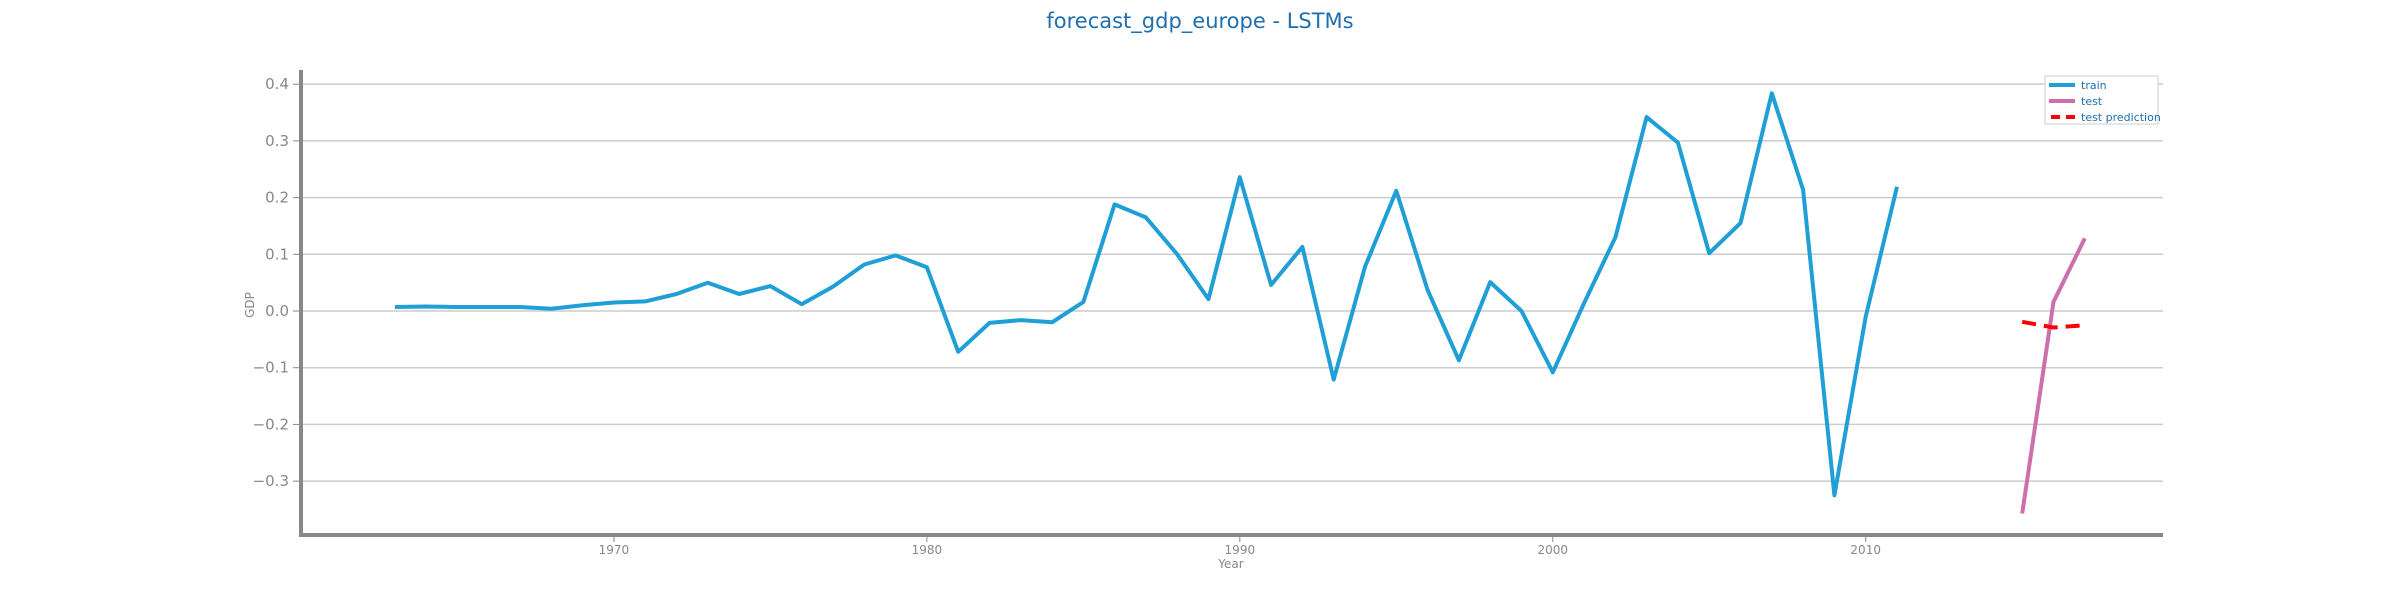 The height and width of the screenshot is (600, 2400). I want to click on x-tick-label: 2000, so click(1552, 550).